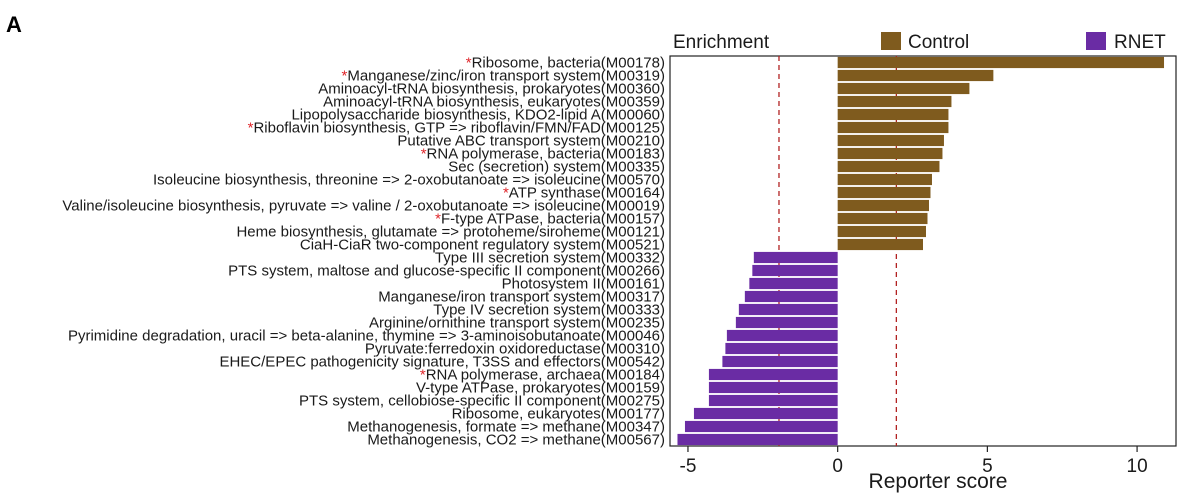  Describe the element at coordinates (556, 167) in the screenshot. I see `category-label: Sec (secretion) system(M00335)` at that location.